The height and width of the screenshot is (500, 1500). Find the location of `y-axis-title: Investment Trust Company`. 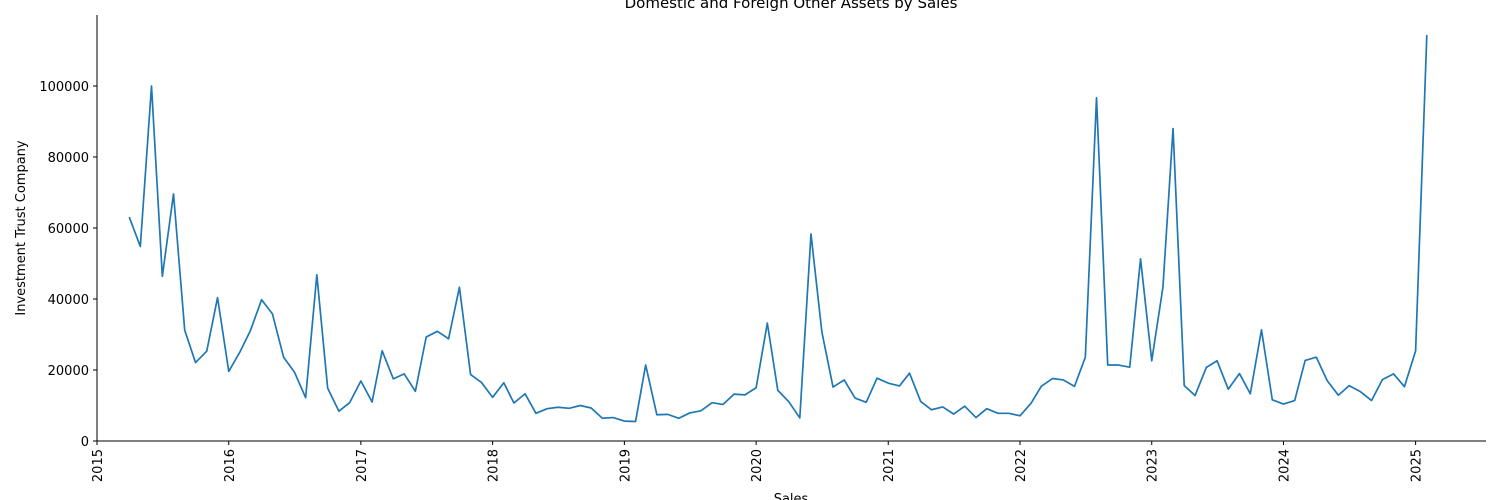

y-axis-title: Investment Trust Company is located at coordinates (21, 228).